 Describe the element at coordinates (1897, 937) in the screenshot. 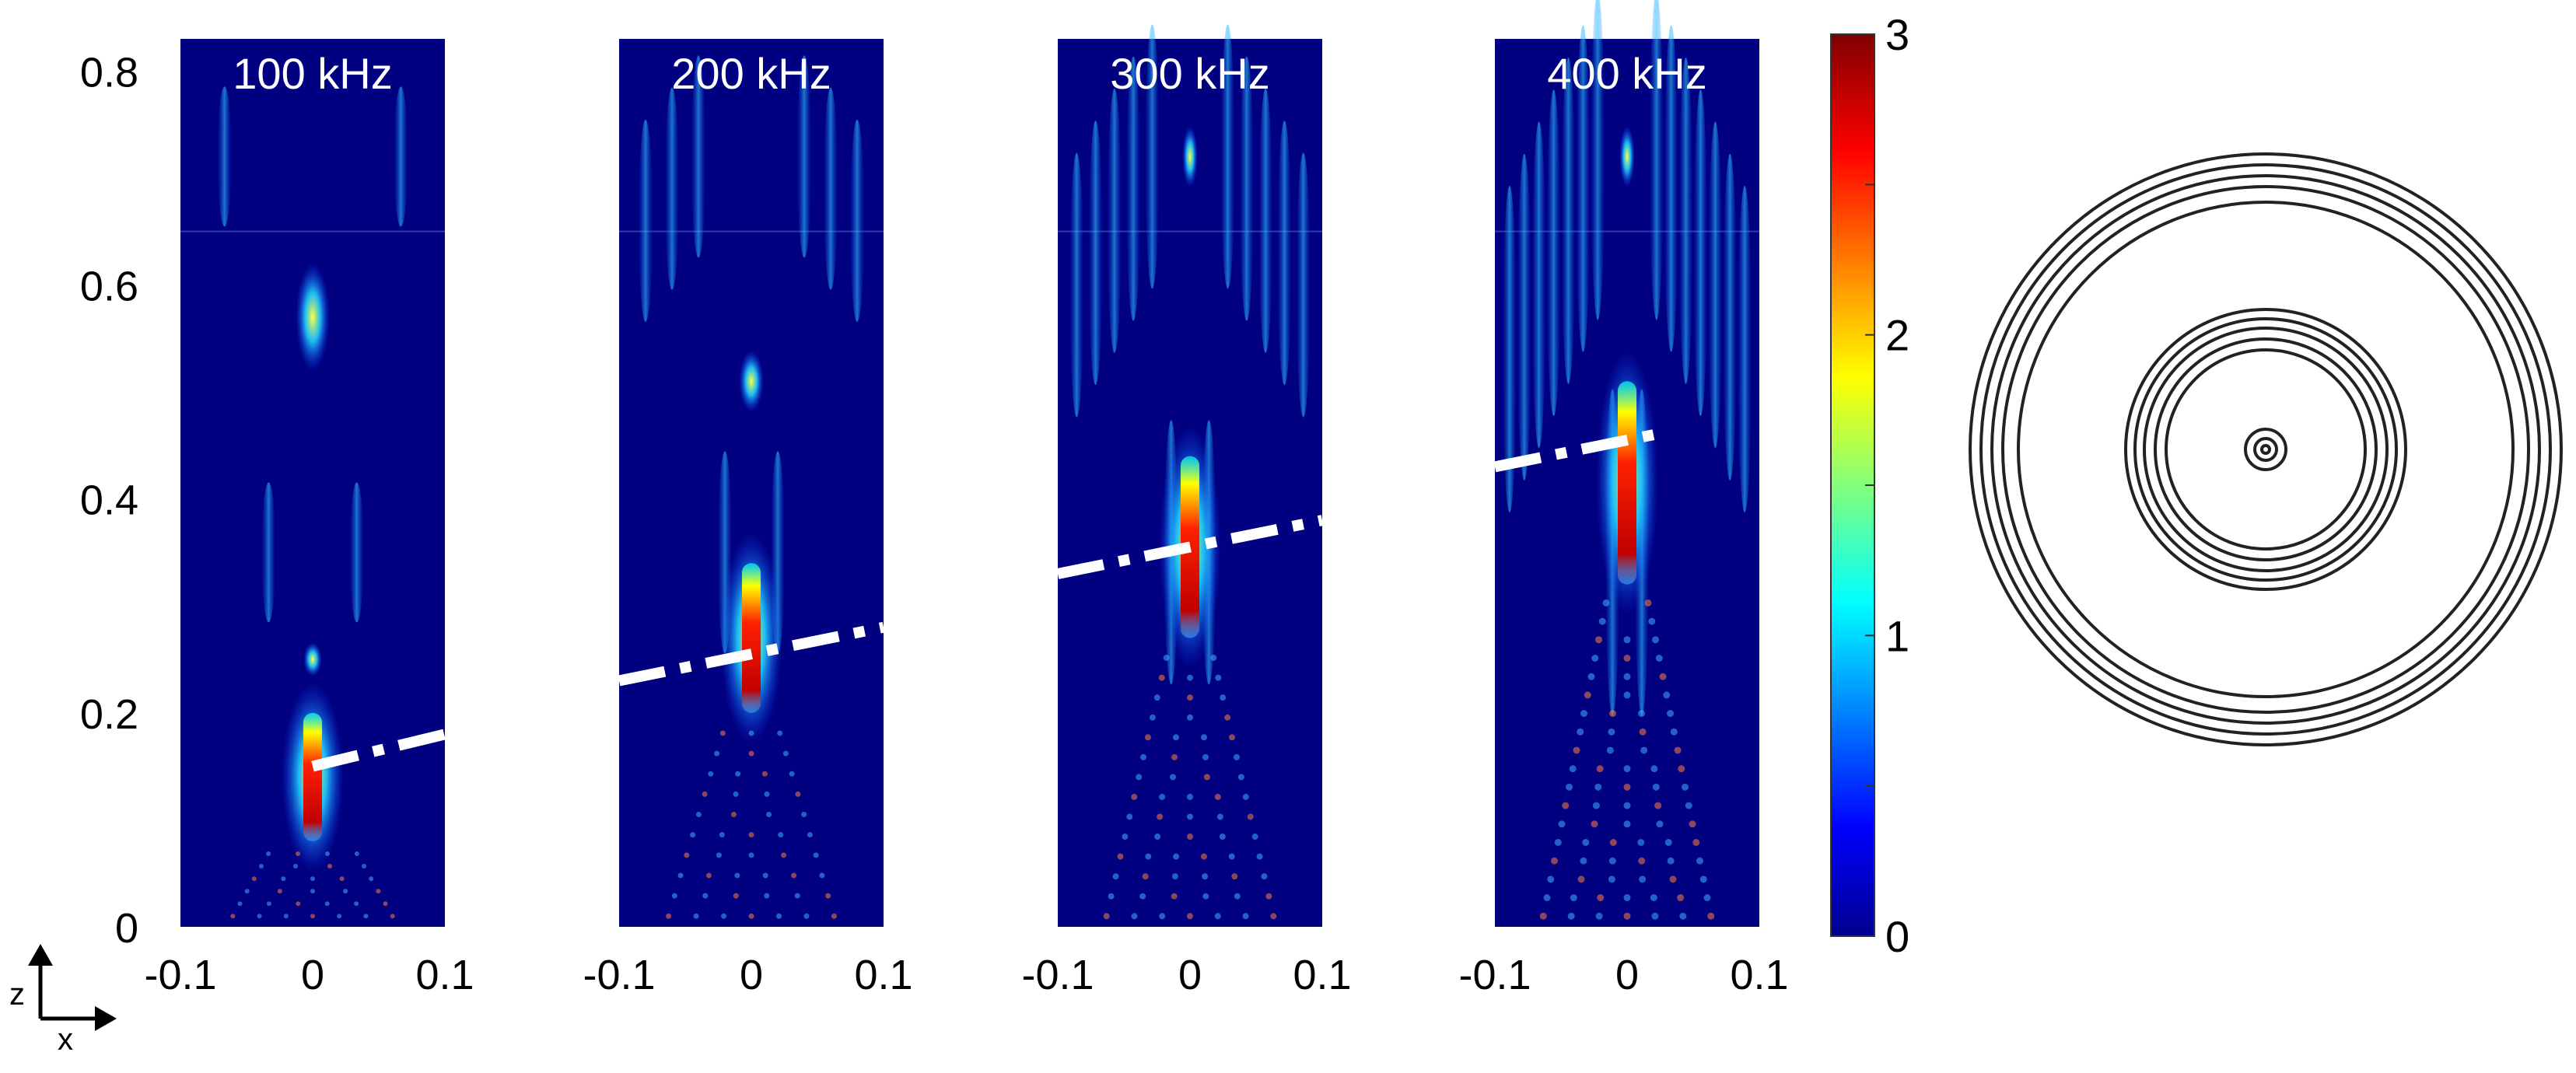

I see `colorbar-tick-label: 0` at that location.